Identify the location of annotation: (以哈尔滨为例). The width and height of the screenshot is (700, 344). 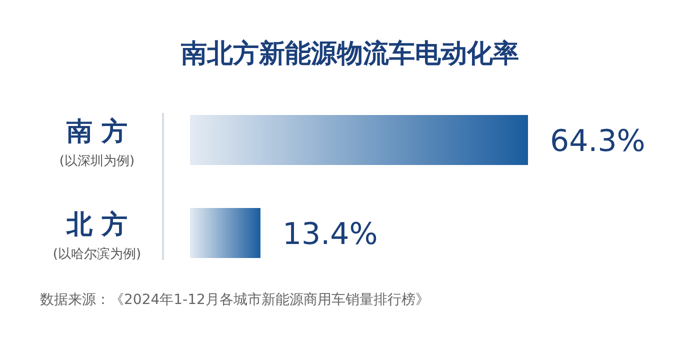
(97, 254).